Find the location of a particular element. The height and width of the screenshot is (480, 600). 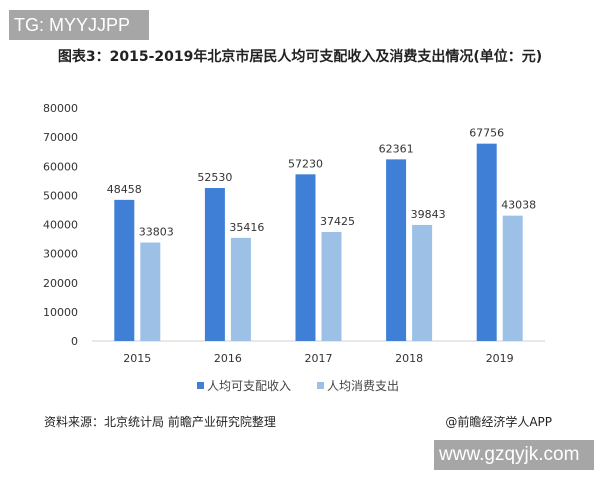

watermark-top: TG: MYYJJPP is located at coordinates (79, 25).